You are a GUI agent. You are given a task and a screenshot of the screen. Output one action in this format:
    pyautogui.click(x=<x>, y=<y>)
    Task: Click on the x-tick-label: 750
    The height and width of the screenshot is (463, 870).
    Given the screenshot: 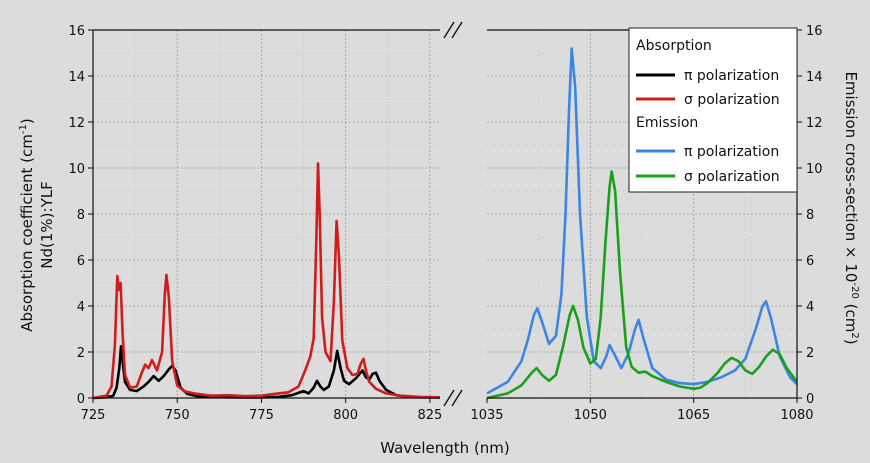 What is the action you would take?
    pyautogui.click(x=177, y=415)
    